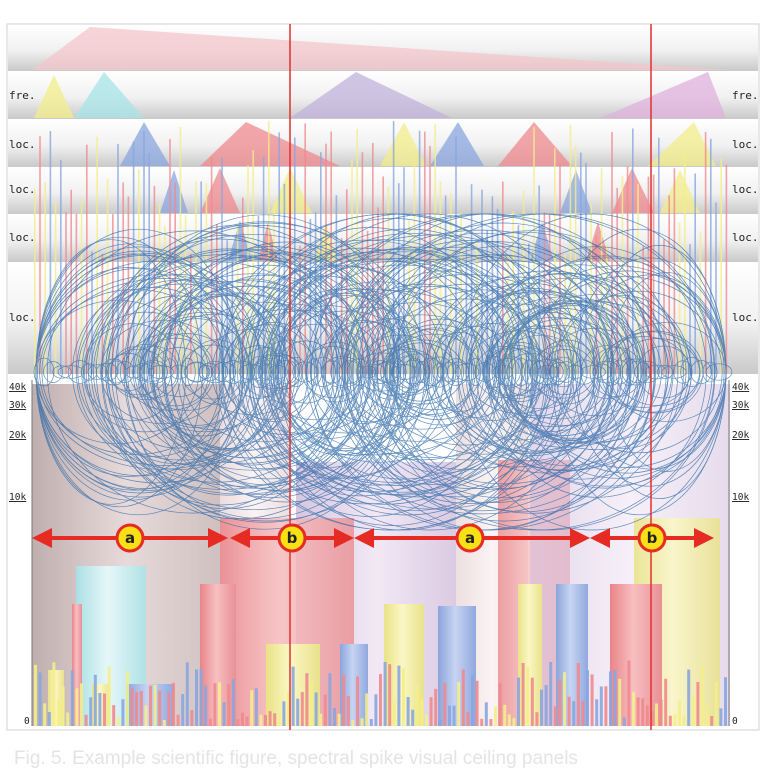 This screenshot has width=775, height=771. Describe the element at coordinates (682, 144) in the screenshot. I see `triangle-loc1-f` at that location.